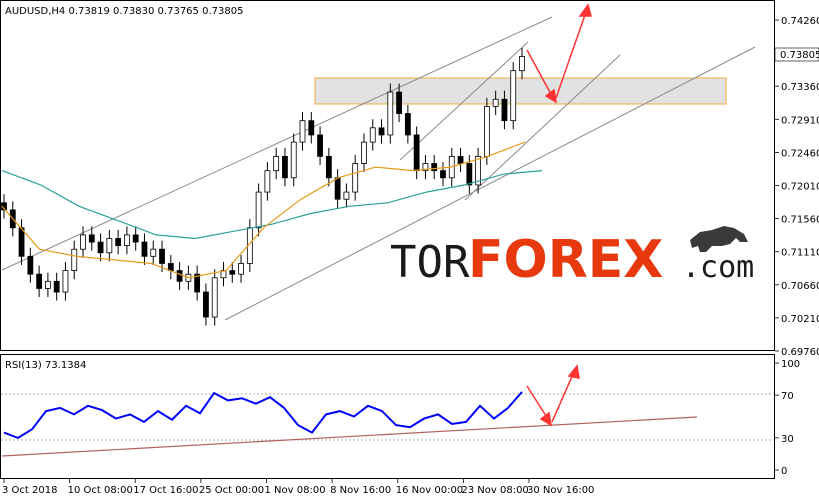  I want to click on time-tick-label: 23 Nov 08:00, so click(494, 490).